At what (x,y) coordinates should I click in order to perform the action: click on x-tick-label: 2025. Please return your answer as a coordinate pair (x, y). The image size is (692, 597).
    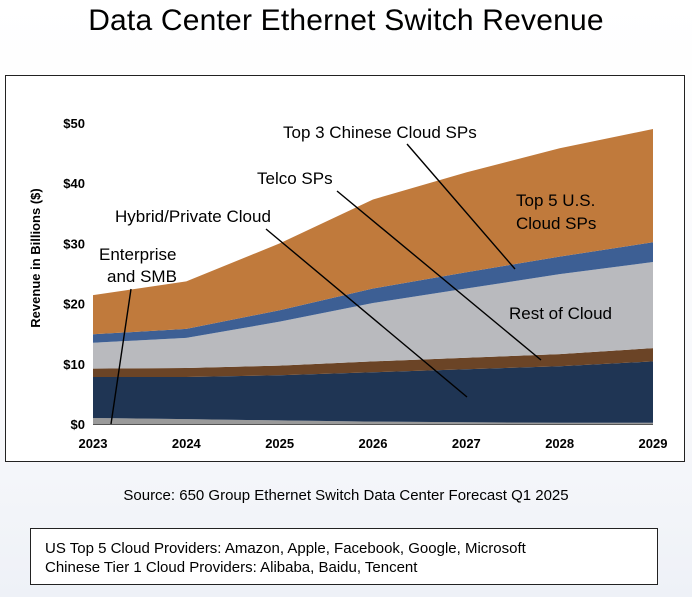
    Looking at the image, I should click on (279, 443).